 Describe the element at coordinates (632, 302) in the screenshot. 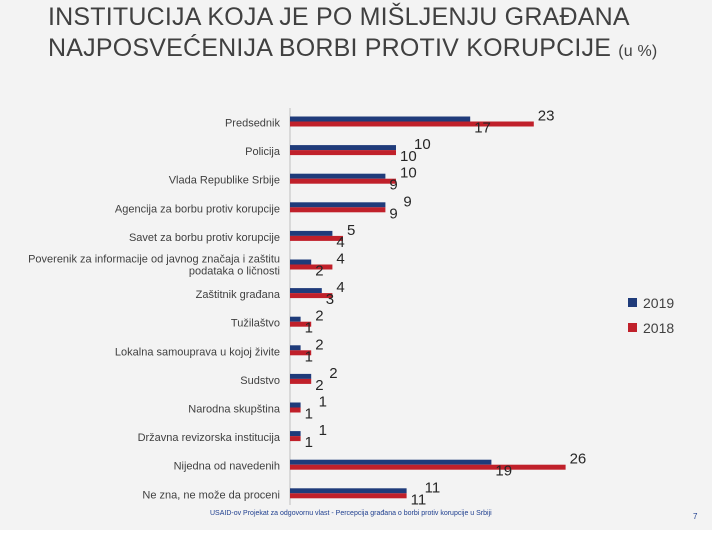

I see `legend-swatch-2019` at that location.